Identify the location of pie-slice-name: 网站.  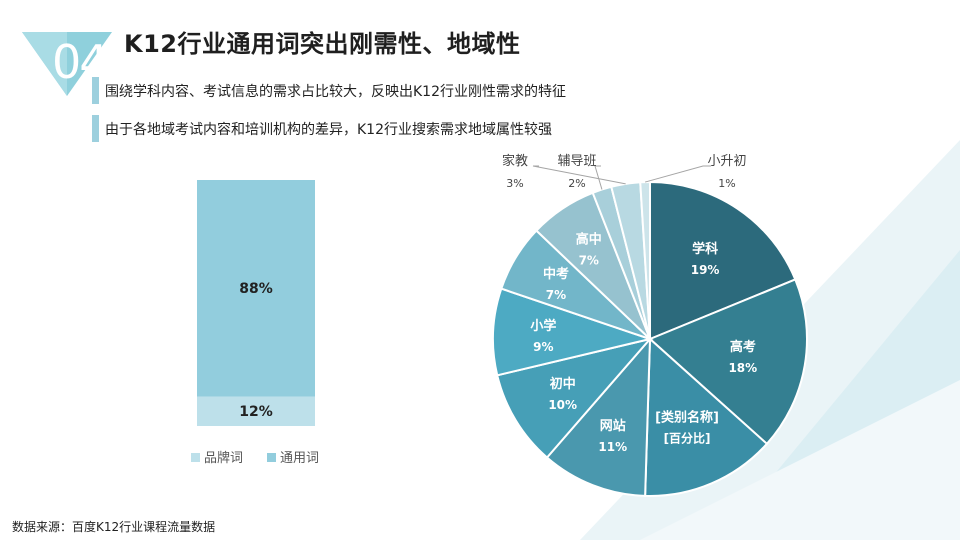
(613, 426).